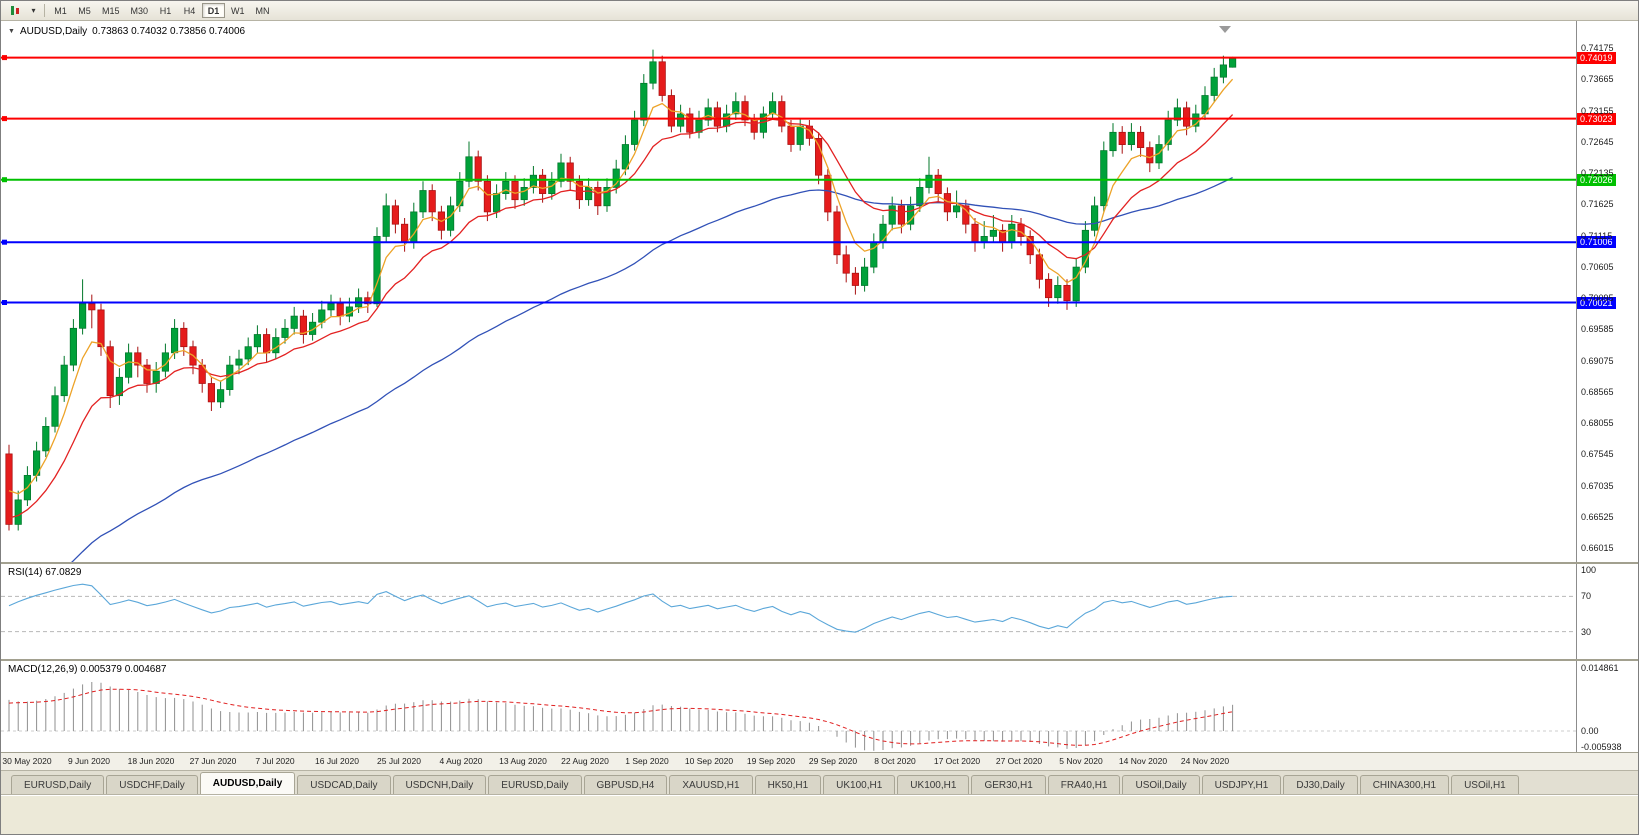 Image resolution: width=1639 pixels, height=835 pixels. I want to click on bottom-tab-usoildaily: USOil,Daily, so click(1161, 784).